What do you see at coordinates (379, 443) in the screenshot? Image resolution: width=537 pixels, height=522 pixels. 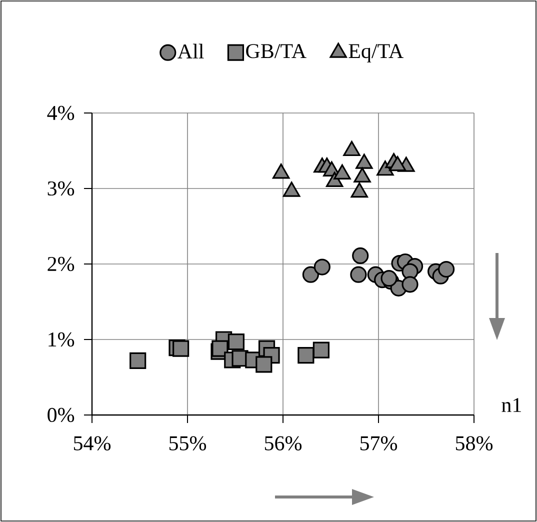 I see `x-tick-label: 57%` at bounding box center [379, 443].